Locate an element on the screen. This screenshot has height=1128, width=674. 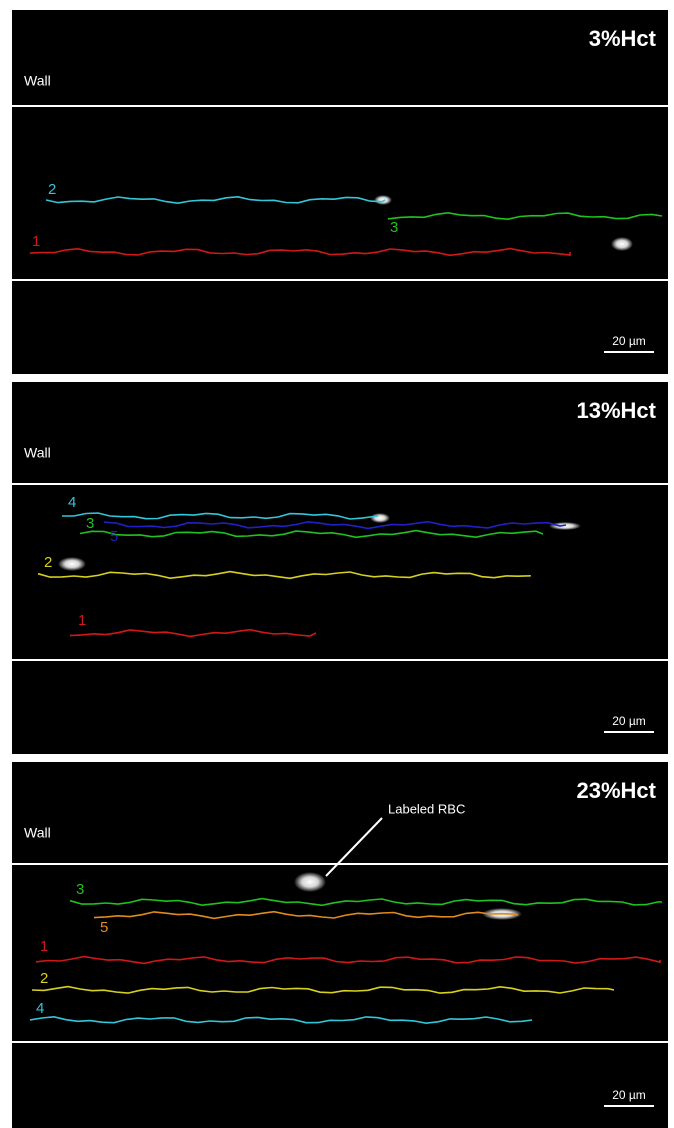
panel-title: 3%Hct is located at coordinates (623, 38).